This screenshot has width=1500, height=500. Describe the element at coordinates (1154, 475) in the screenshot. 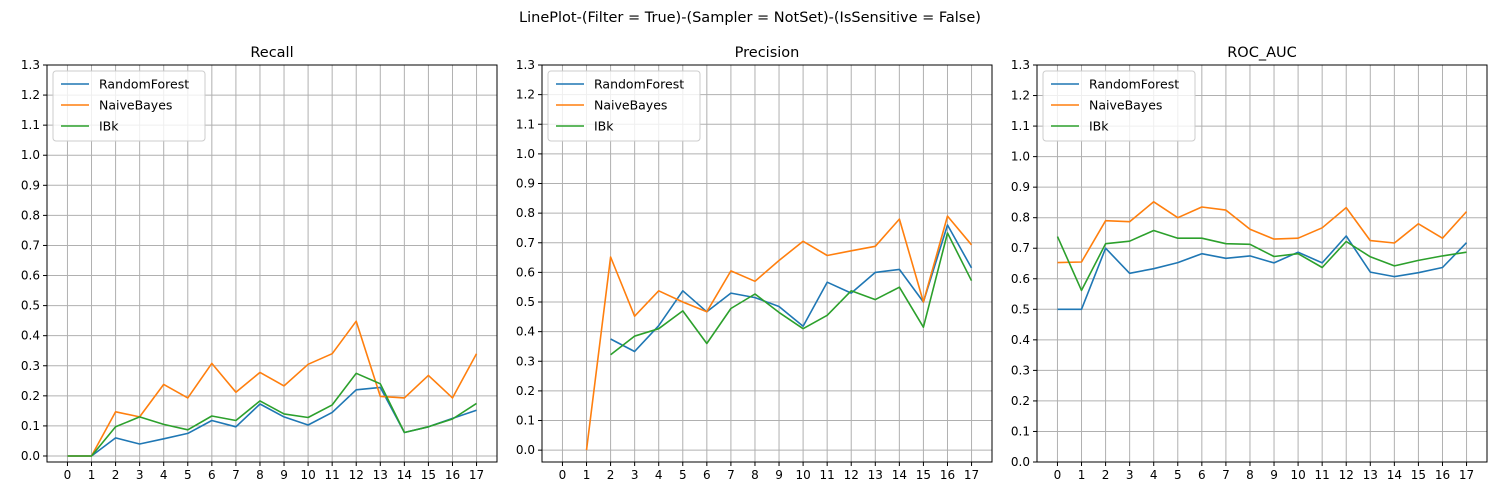

I see `x-tick-label: 4` at that location.